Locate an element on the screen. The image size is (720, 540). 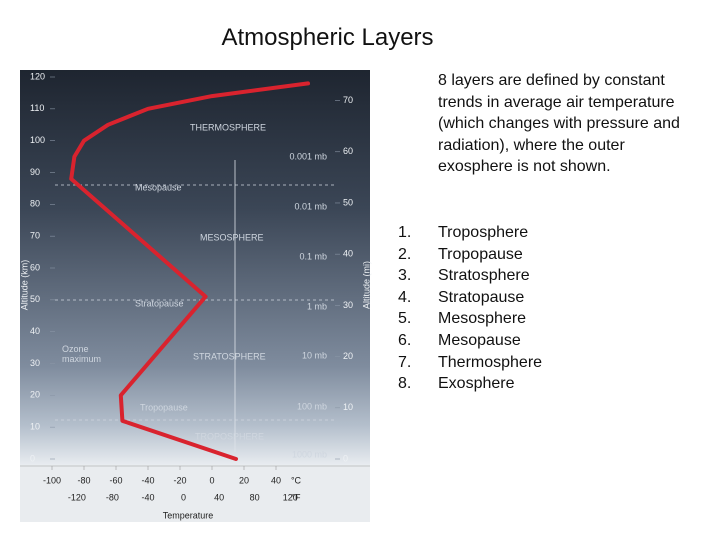
list-number: 8. is located at coordinates (405, 384).